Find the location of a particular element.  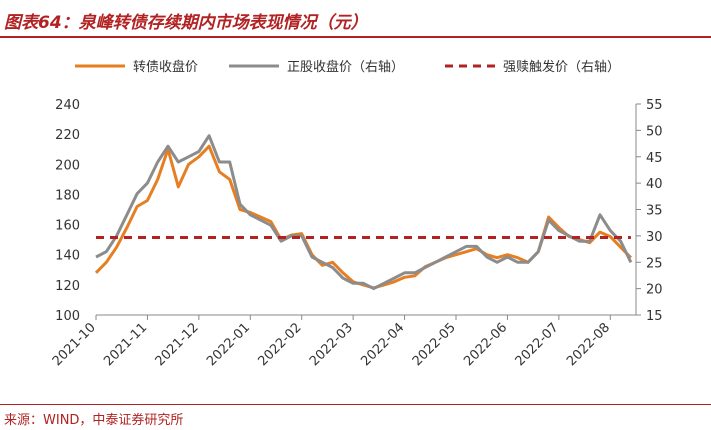

left-axis-tick-label: 180 is located at coordinates (67, 195).